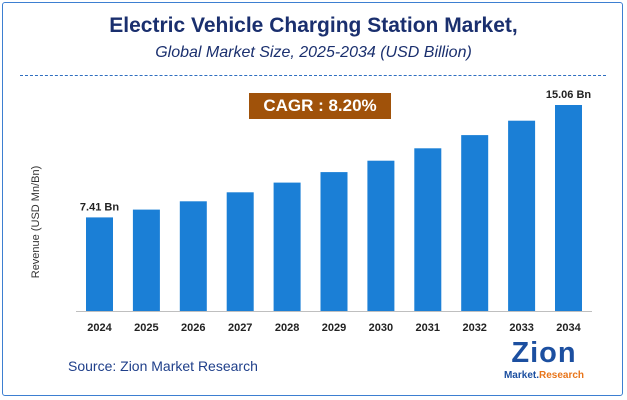  Describe the element at coordinates (99, 207) in the screenshot. I see `data-label: 7.41 Bn` at that location.